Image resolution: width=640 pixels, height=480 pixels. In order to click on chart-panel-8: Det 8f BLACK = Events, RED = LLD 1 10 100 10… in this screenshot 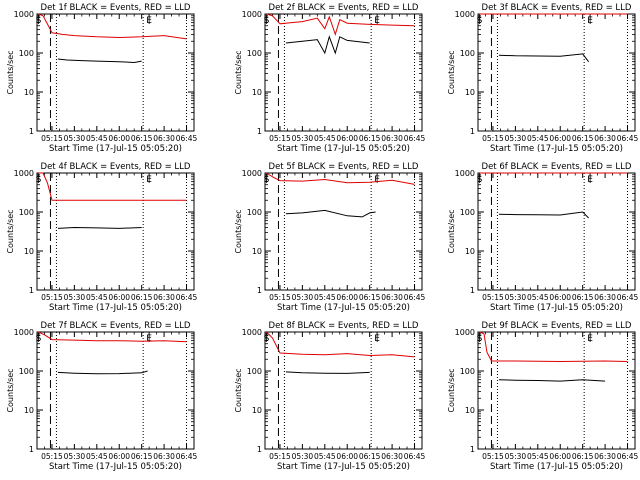, I will do `click(330, 396)`.